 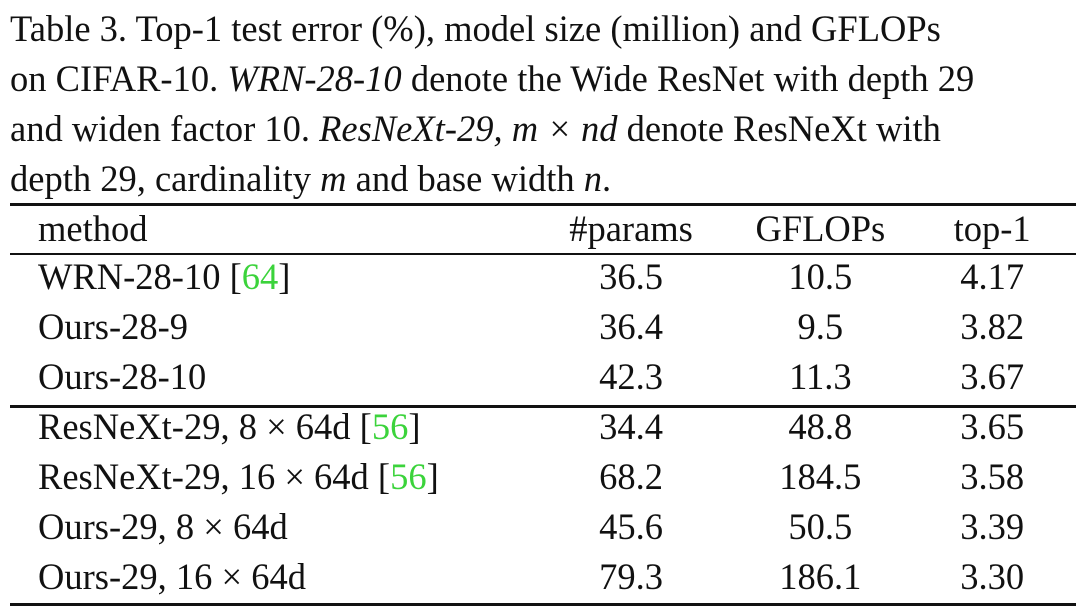 What do you see at coordinates (992, 326) in the screenshot?
I see `top1-cell: 3.82` at bounding box center [992, 326].